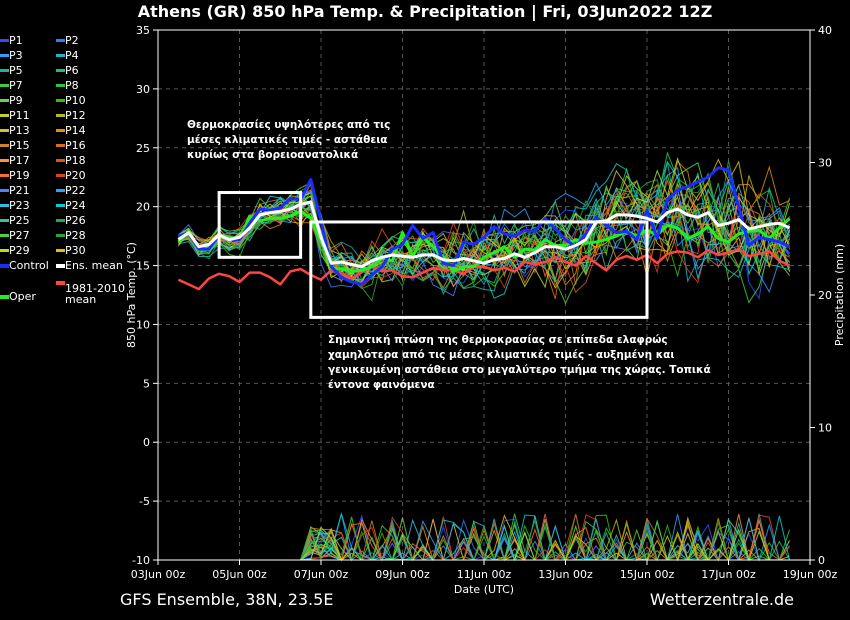  Describe the element at coordinates (71, 175) in the screenshot. I see `legend-item: P20` at that location.